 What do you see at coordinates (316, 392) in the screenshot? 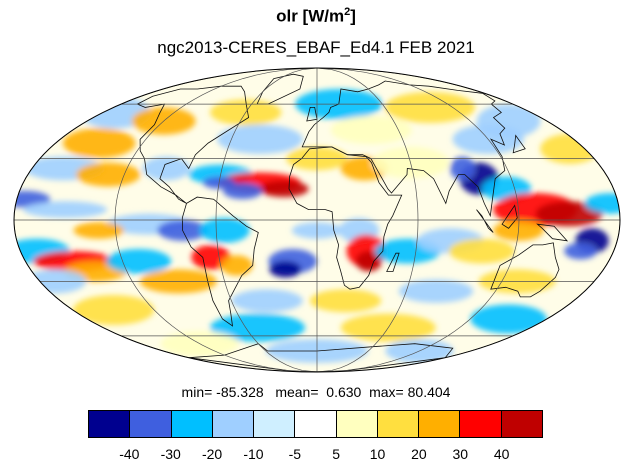
I see `stats-line: min= -85.328 mean= 0.630 max= 80.404` at bounding box center [316, 392].